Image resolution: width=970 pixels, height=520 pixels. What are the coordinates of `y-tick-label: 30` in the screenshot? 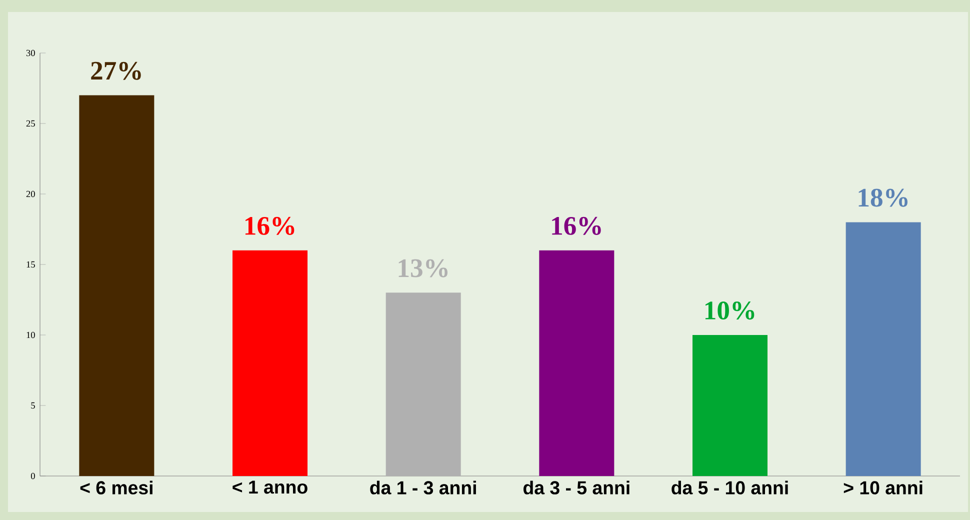 It's located at (30, 53).